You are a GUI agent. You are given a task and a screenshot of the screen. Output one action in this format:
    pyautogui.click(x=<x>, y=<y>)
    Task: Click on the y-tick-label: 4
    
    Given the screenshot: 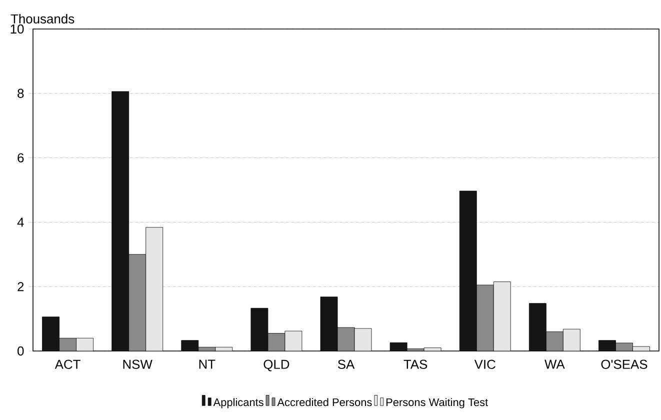 What is the action you would take?
    pyautogui.click(x=20, y=222)
    